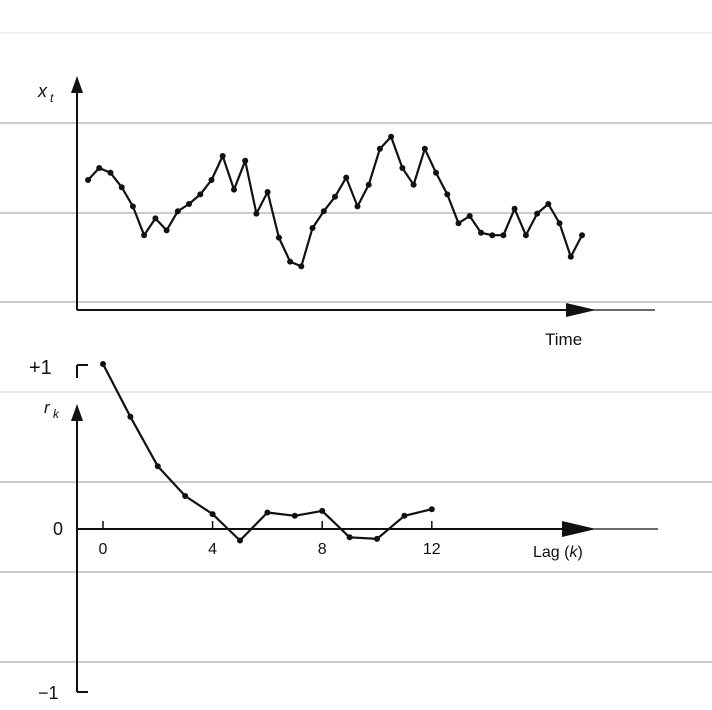 Image resolution: width=712 pixels, height=710 pixels. I want to click on ts-y-label-subscript: t, so click(52, 98).